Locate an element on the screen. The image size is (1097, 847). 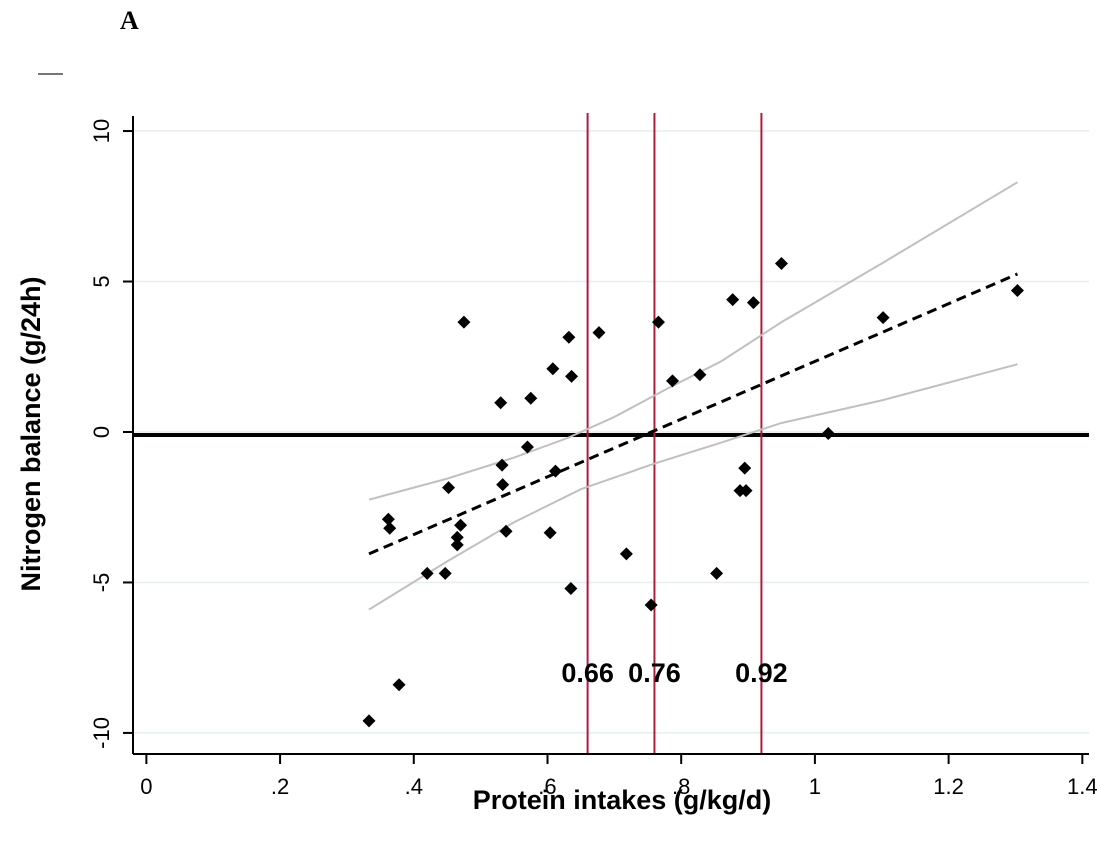
labels: 0.66 0.76 0.92 is located at coordinates (674, 673).